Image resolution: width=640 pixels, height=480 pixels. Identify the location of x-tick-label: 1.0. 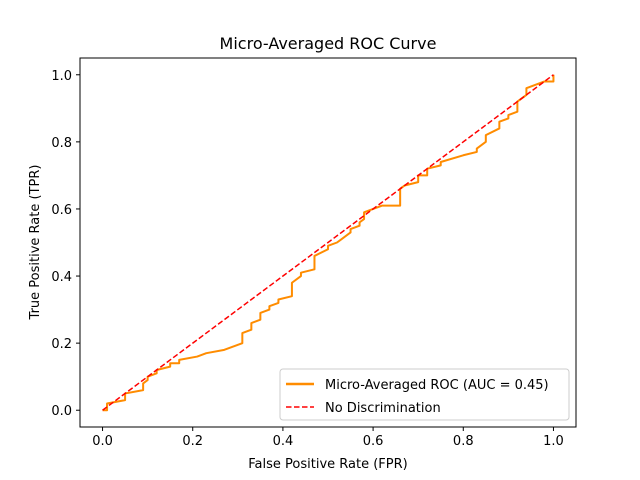
(553, 441).